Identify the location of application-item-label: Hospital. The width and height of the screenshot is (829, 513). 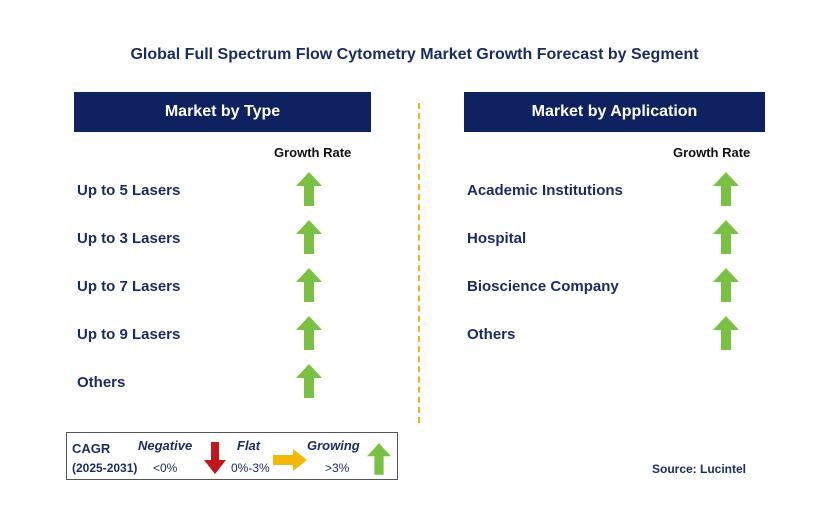
(497, 238).